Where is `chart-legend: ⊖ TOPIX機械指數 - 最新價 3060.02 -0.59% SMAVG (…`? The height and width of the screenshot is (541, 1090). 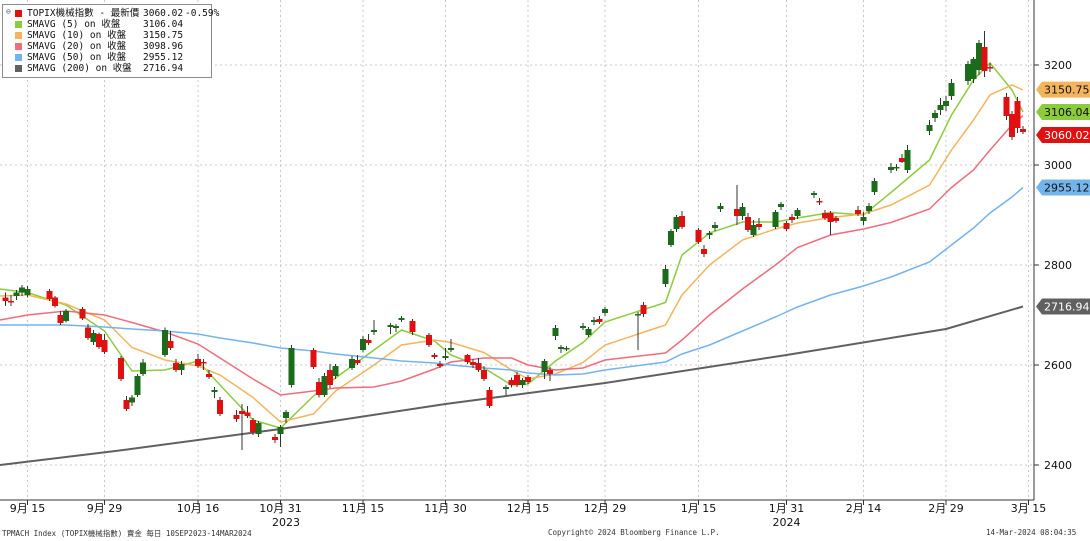
chart-legend: ⊖ TOPIX機械指數 - 最新價 3060.02 -0.59% SMAVG (… is located at coordinates (110, 41).